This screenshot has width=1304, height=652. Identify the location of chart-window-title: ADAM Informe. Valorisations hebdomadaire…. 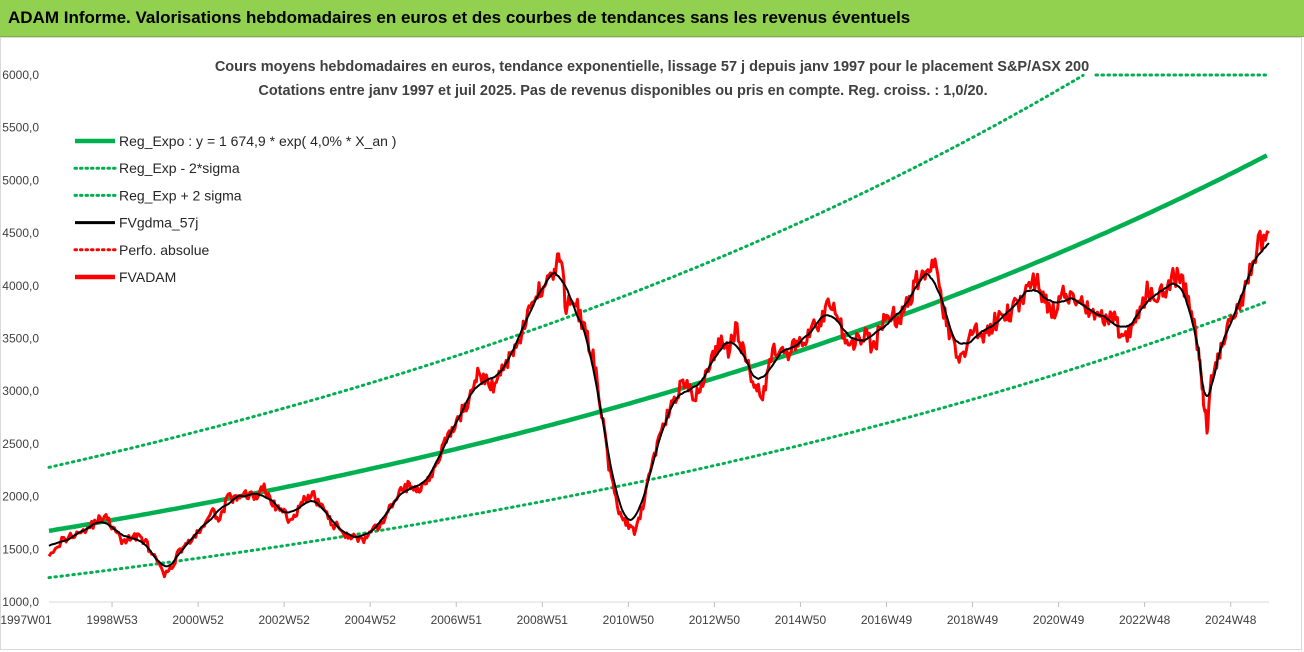
(459, 17).